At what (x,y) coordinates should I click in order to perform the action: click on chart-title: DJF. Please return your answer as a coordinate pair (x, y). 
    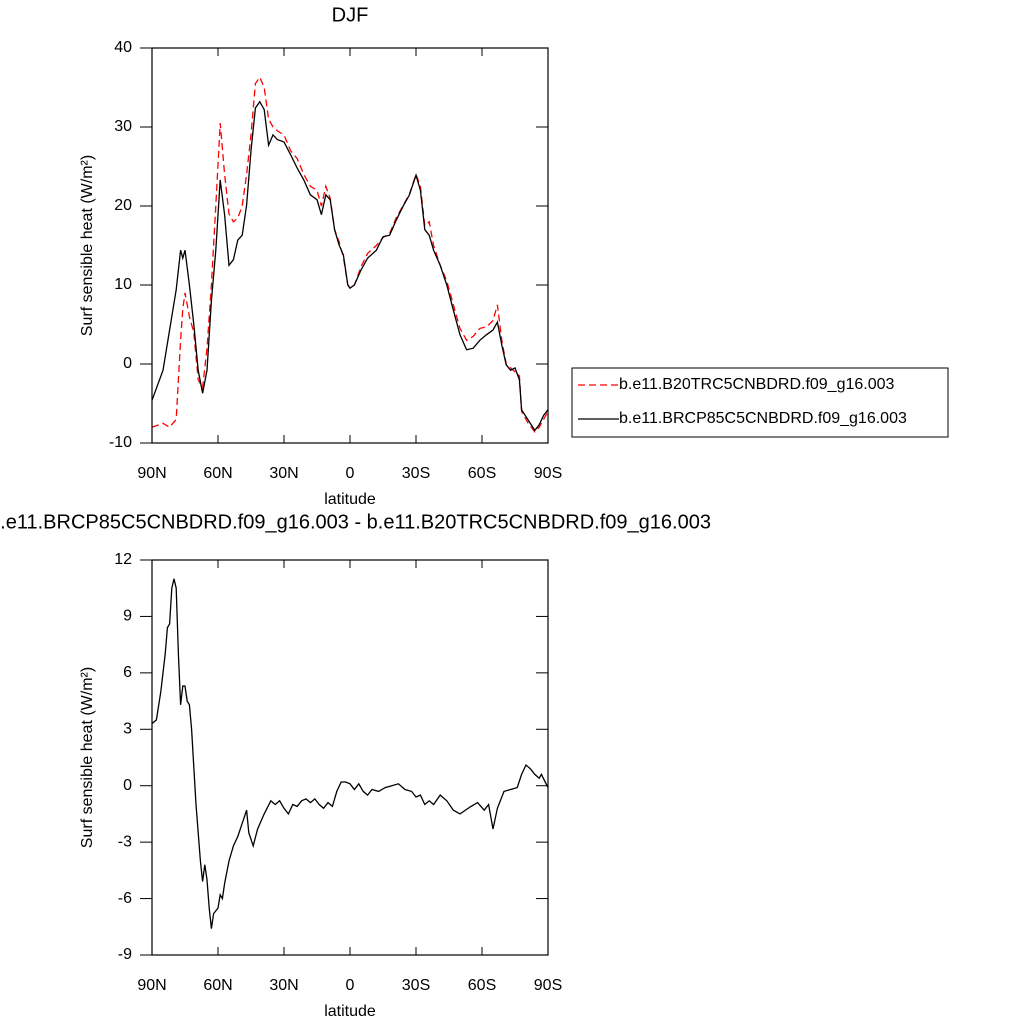
    Looking at the image, I should click on (350, 15).